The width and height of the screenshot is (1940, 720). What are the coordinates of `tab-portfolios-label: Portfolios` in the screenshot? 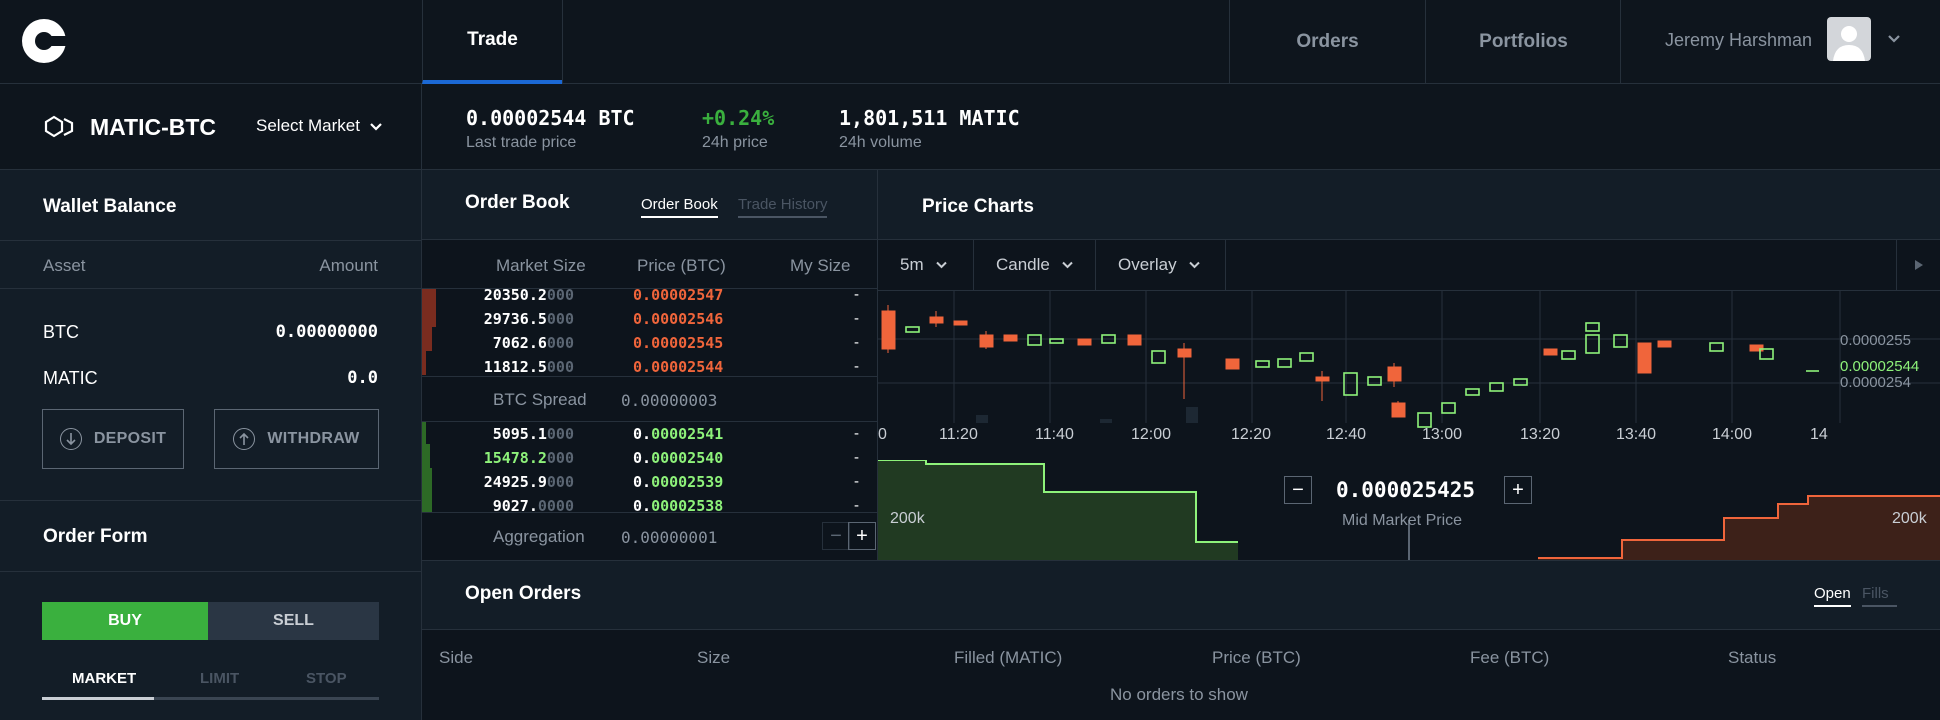 It's located at (1523, 41).